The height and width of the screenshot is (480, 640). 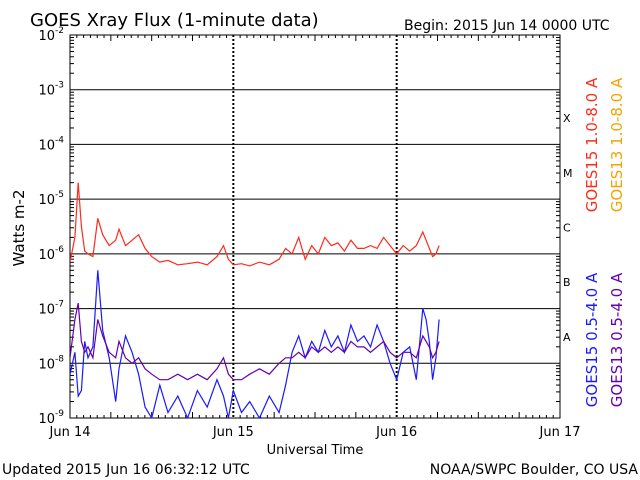 What do you see at coordinates (126, 470) in the screenshot?
I see `updated-timestamp: Updated 2015 Jun 16 06:32:12 UTC` at bounding box center [126, 470].